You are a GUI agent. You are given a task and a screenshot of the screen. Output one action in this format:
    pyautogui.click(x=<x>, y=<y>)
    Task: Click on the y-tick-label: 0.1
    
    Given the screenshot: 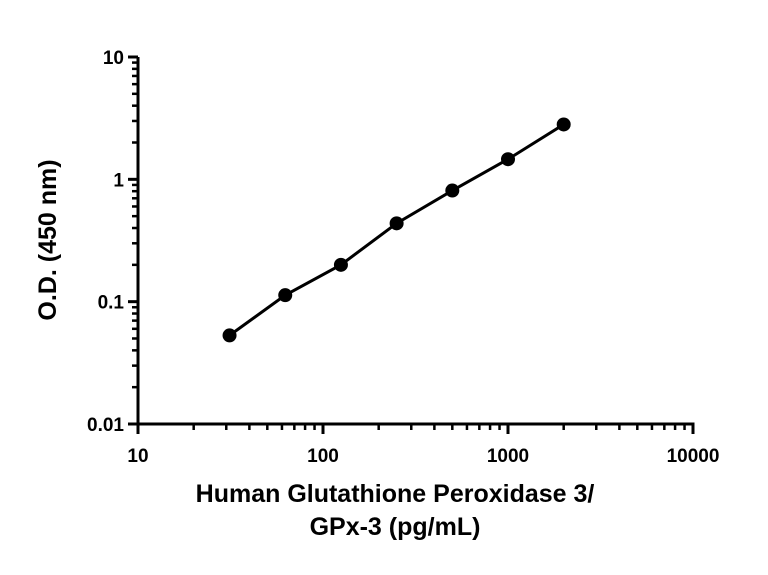 What is the action you would take?
    pyautogui.click(x=111, y=303)
    